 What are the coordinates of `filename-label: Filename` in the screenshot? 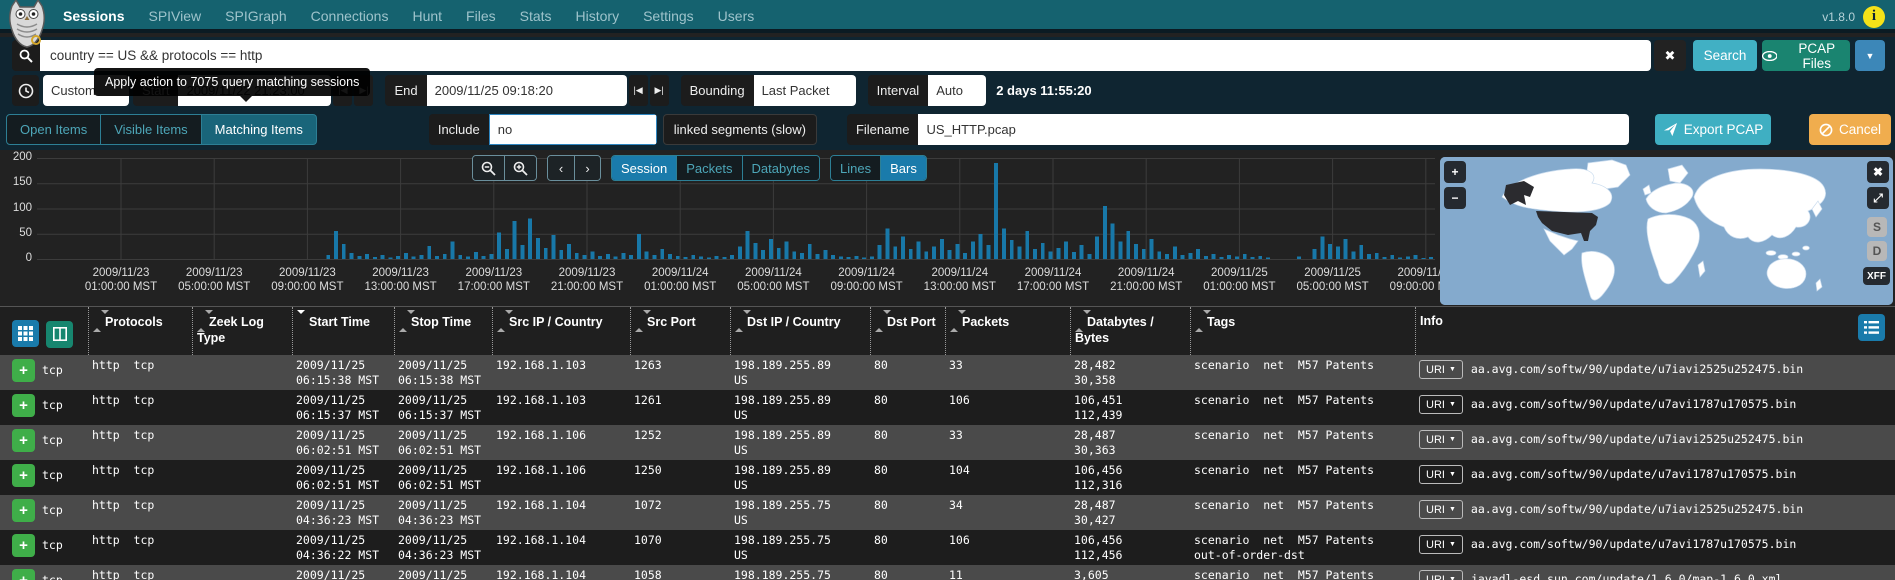 It's located at (882, 129).